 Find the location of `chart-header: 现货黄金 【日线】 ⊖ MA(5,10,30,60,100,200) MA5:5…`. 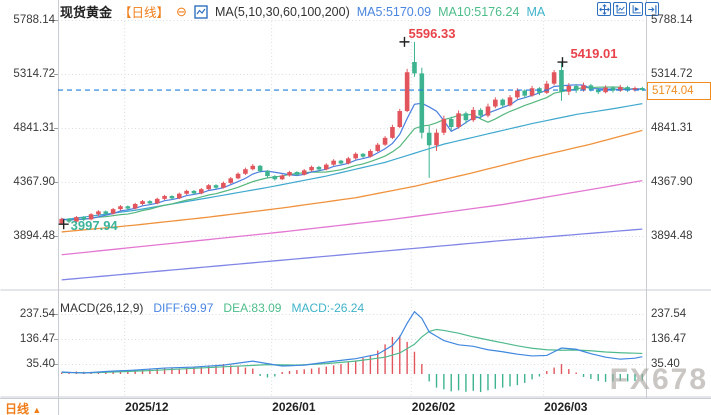

chart-header: 现货黄金 【日线】 ⊖ MA(5,10,30,60,100,200) MA5:5… is located at coordinates (302, 11).